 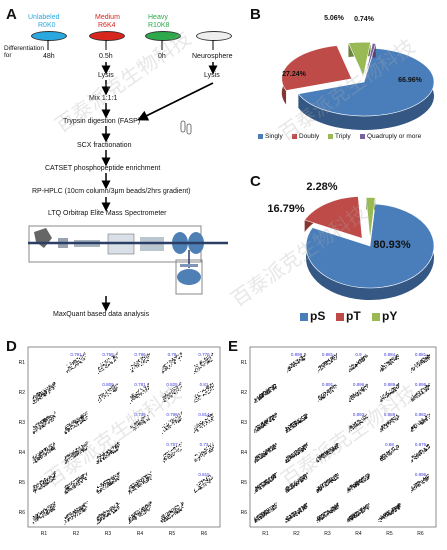 I want to click on legend-label: pS, so click(x=317, y=316).